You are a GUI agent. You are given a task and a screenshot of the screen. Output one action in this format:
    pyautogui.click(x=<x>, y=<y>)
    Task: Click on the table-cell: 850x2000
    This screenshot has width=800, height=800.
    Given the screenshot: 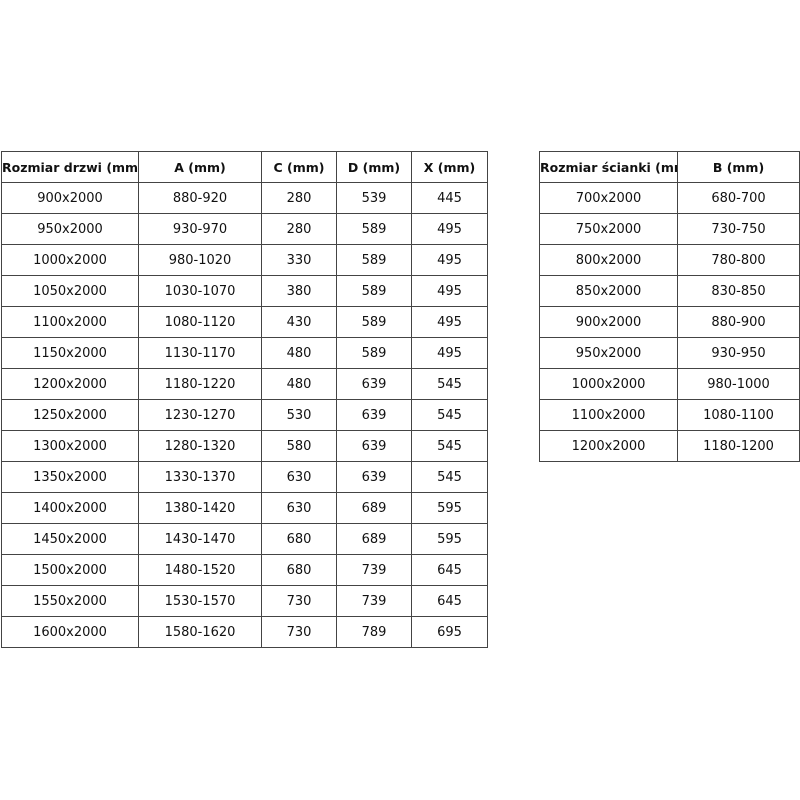 What is the action you would take?
    pyautogui.click(x=608, y=291)
    